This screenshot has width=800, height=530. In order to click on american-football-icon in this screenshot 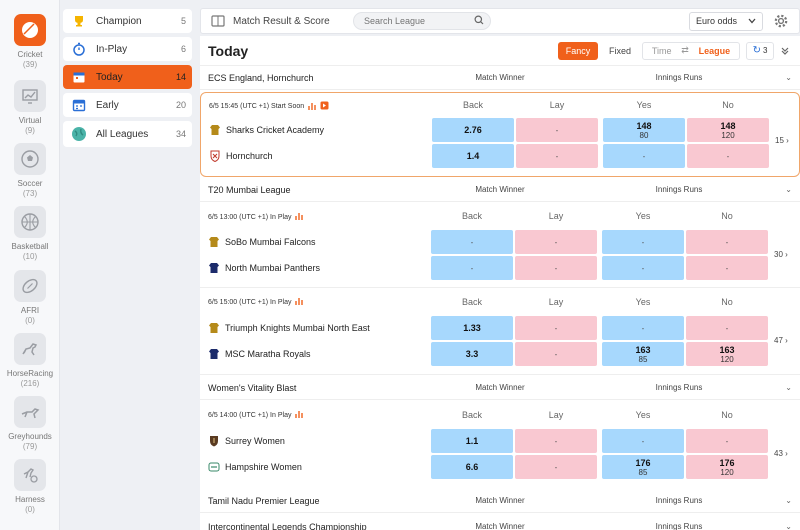, I will do `click(30, 286)`.